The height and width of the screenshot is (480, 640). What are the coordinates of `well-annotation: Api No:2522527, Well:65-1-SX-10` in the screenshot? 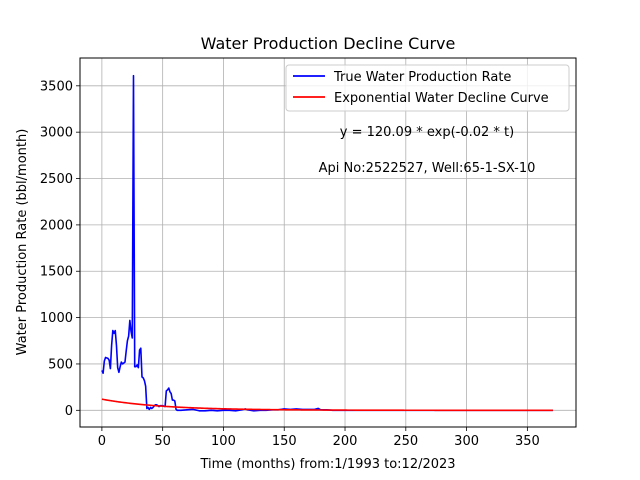 It's located at (427, 168).